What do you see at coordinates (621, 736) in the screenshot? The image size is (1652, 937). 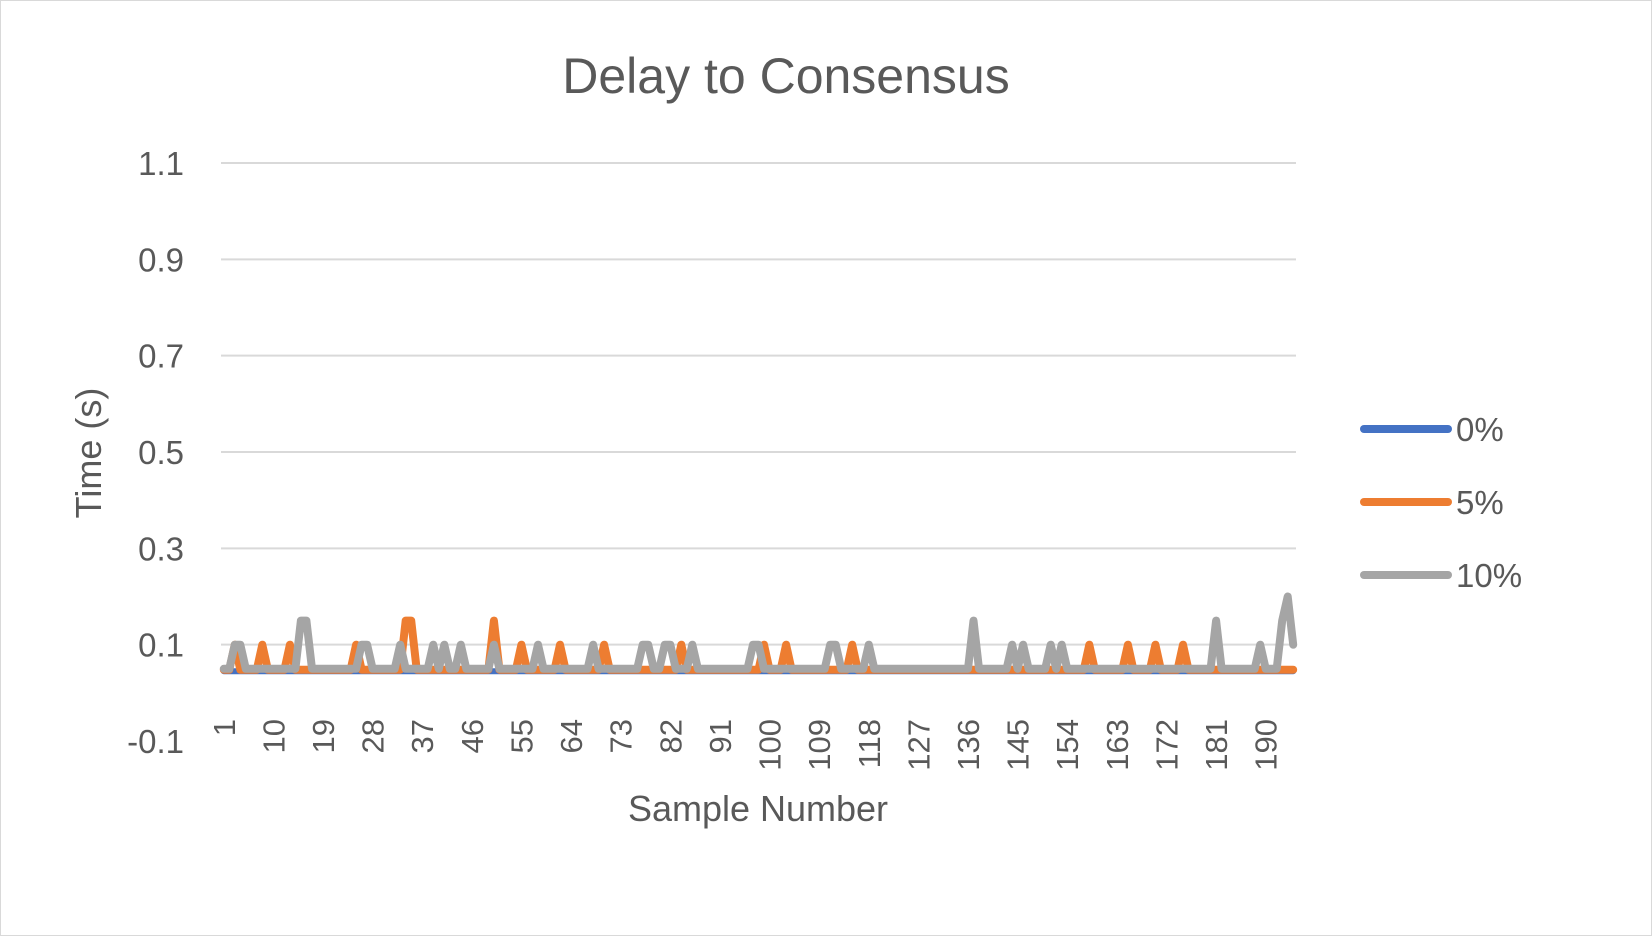 I see `x-tick-label: 73` at bounding box center [621, 736].